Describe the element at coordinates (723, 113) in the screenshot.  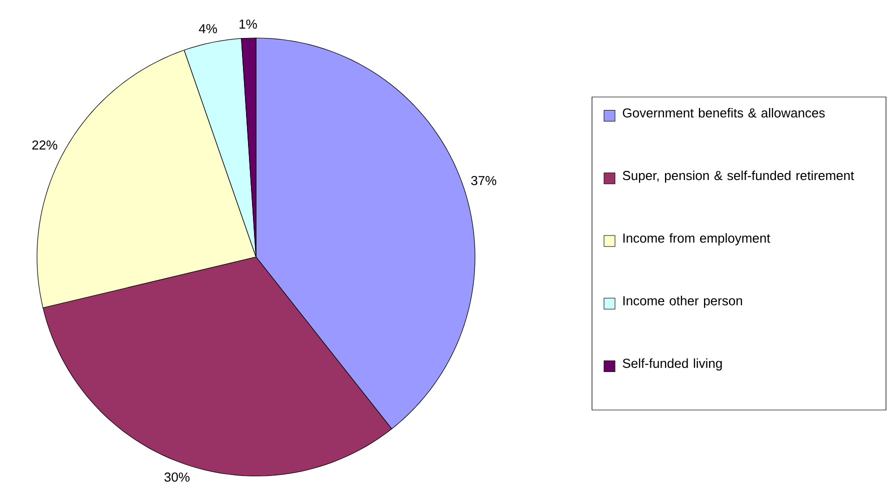
I see `legend-label: Government benefits & allowances` at that location.